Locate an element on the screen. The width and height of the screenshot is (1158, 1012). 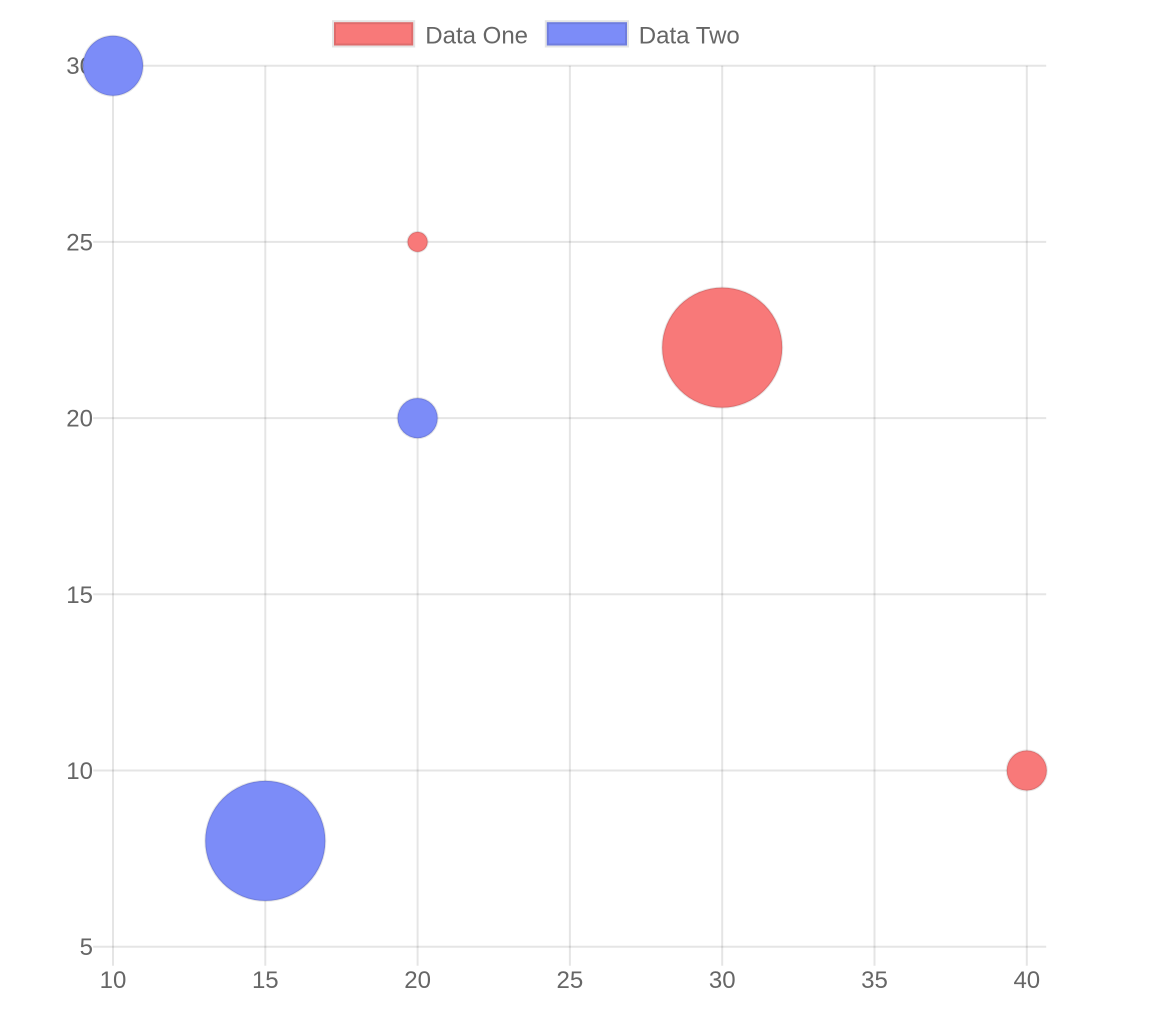
svg-text: 30 is located at coordinates (722, 980).